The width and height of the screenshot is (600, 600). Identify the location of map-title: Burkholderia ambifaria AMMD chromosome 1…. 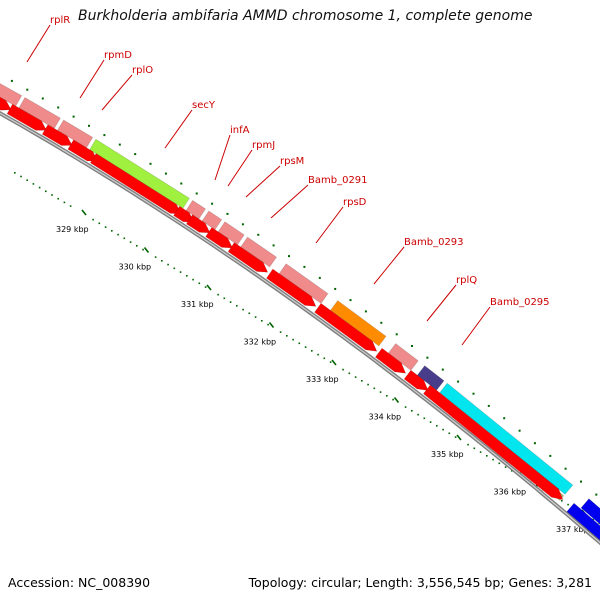
(305, 16).